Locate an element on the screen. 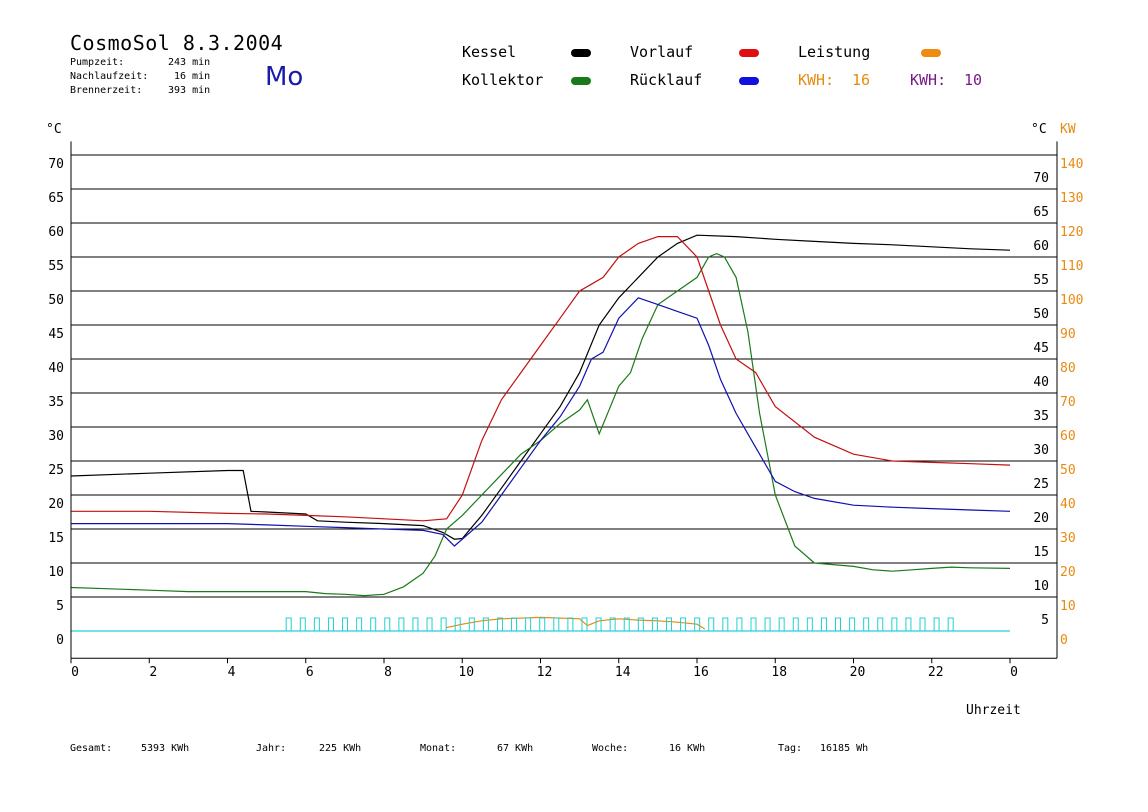  x-tick-label: 22 is located at coordinates (936, 672).